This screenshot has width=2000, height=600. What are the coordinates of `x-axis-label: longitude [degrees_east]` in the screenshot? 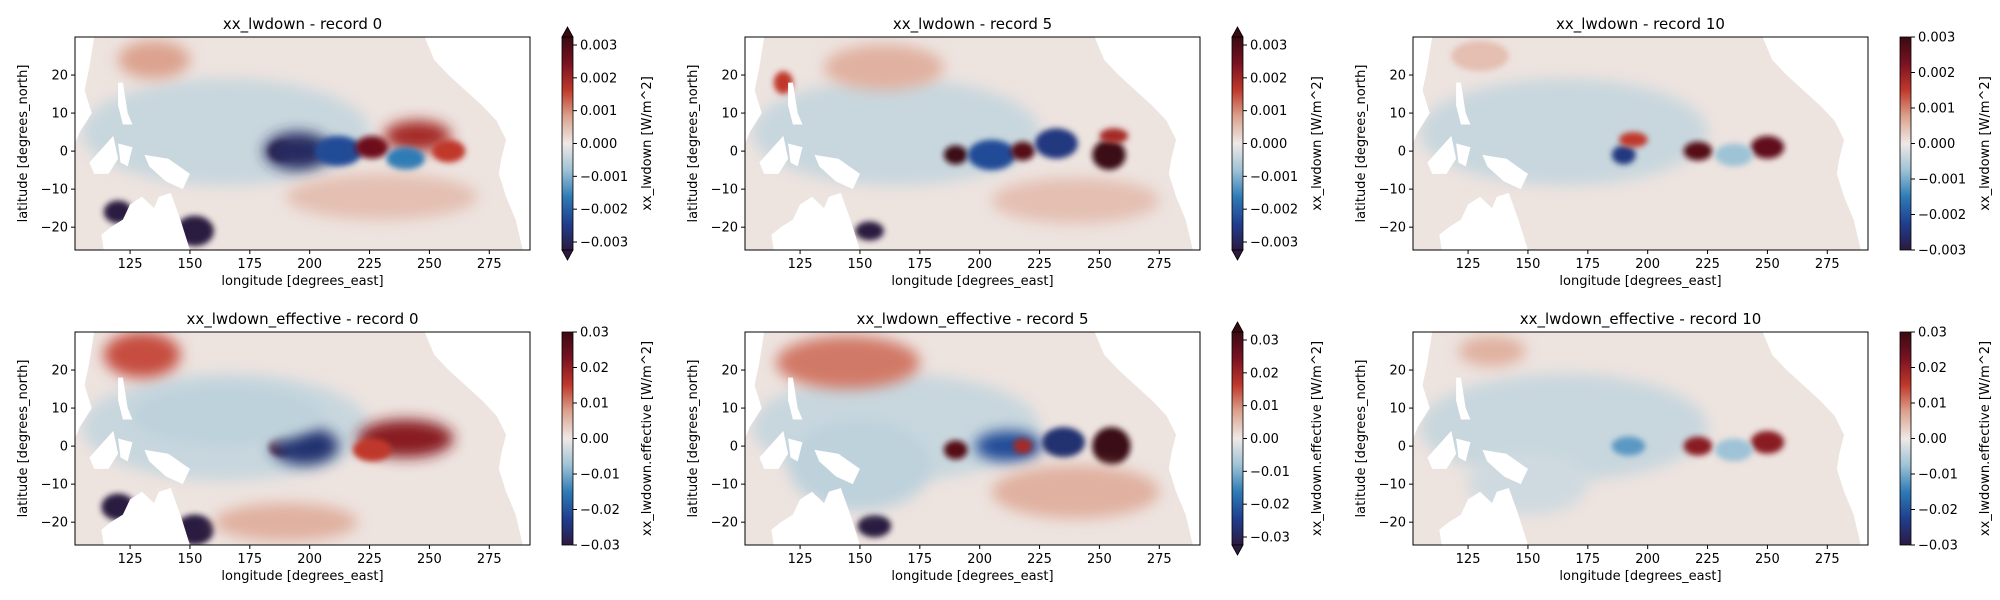 It's located at (1640, 281).